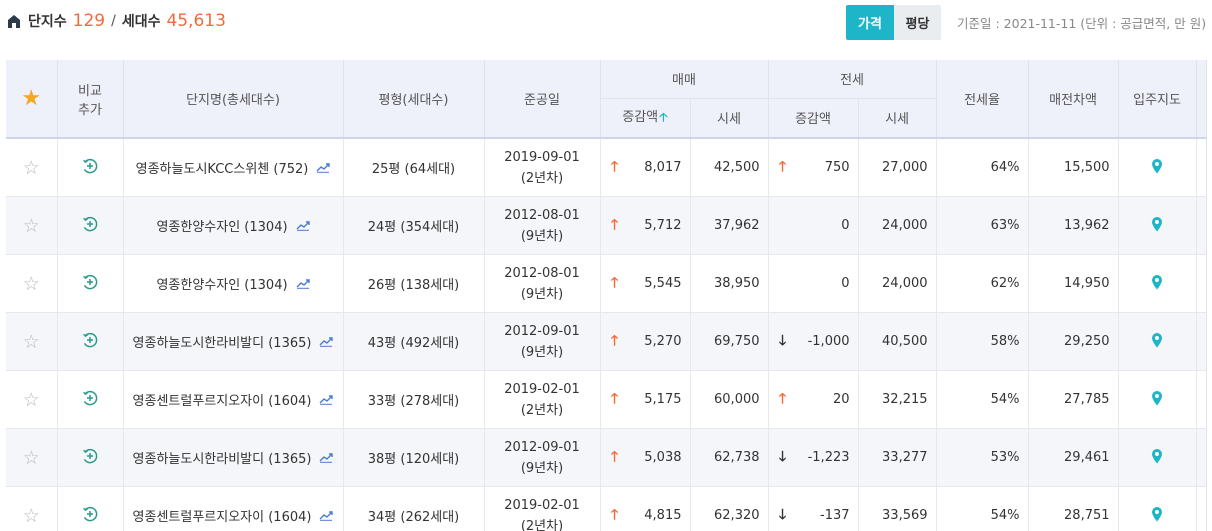  What do you see at coordinates (828, 457) in the screenshot?
I see `jeonse-change-value: -1,223` at bounding box center [828, 457].